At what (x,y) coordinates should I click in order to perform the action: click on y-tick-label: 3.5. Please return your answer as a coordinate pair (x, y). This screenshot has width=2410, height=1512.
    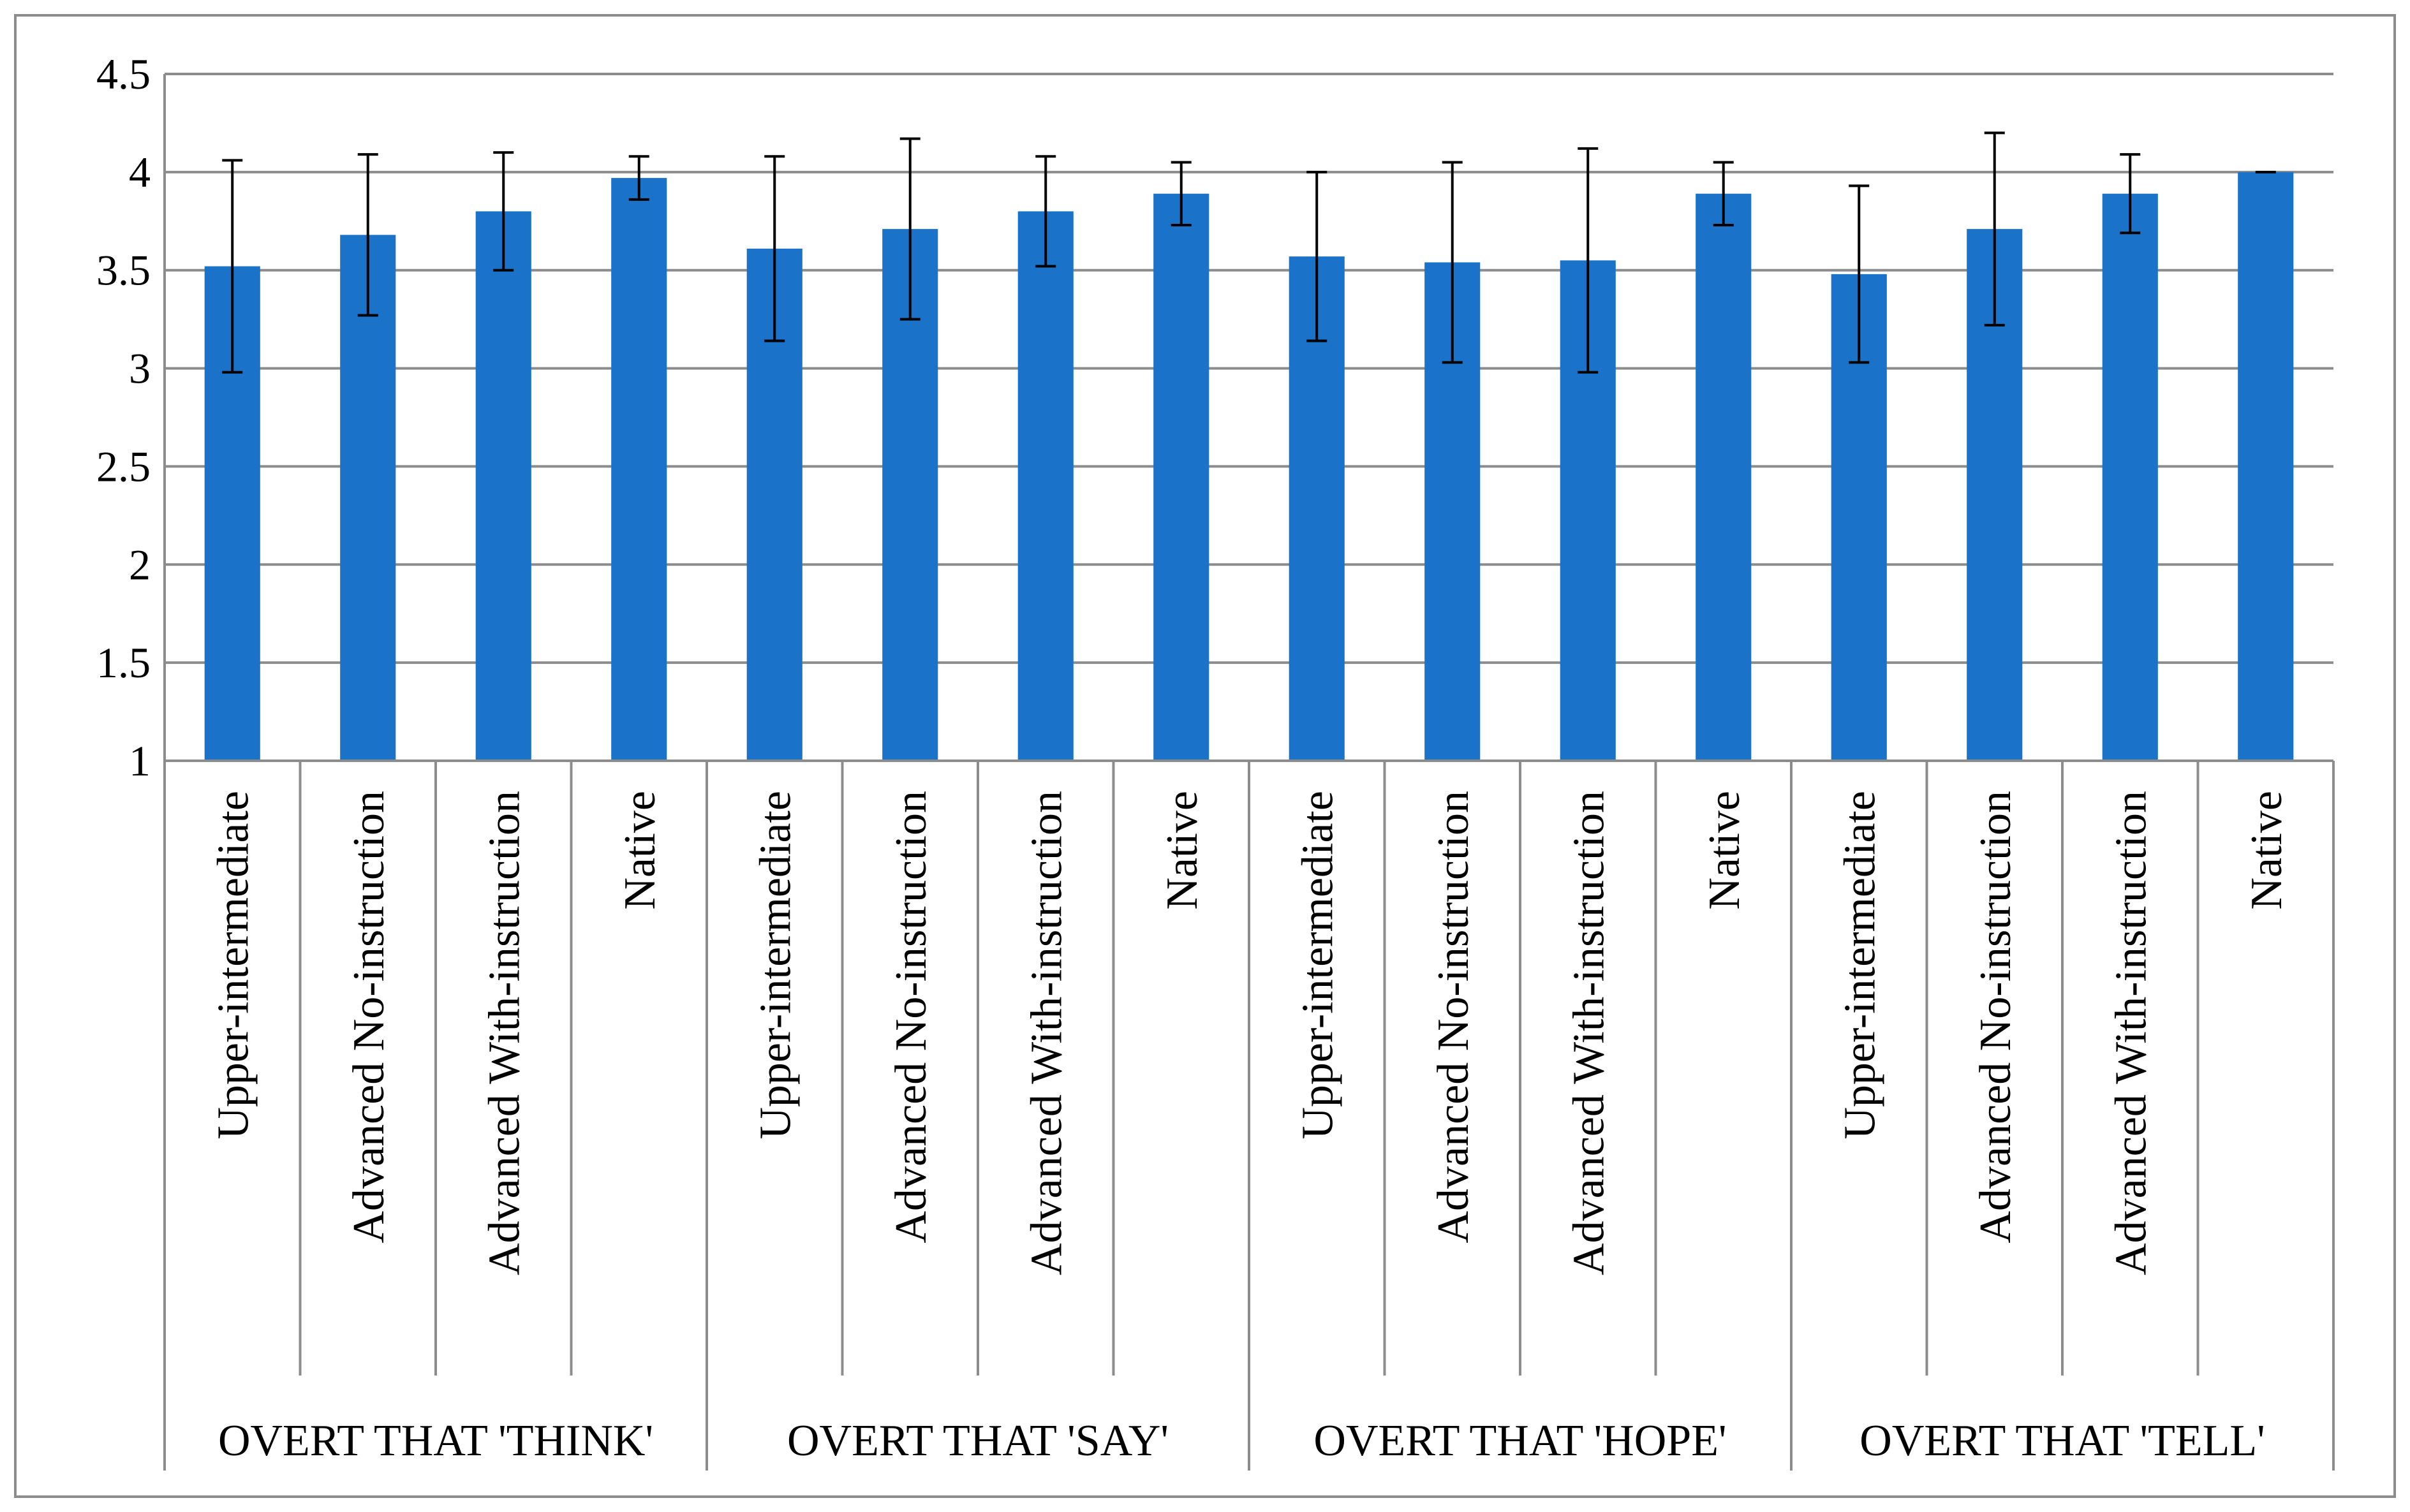
    Looking at the image, I should click on (123, 270).